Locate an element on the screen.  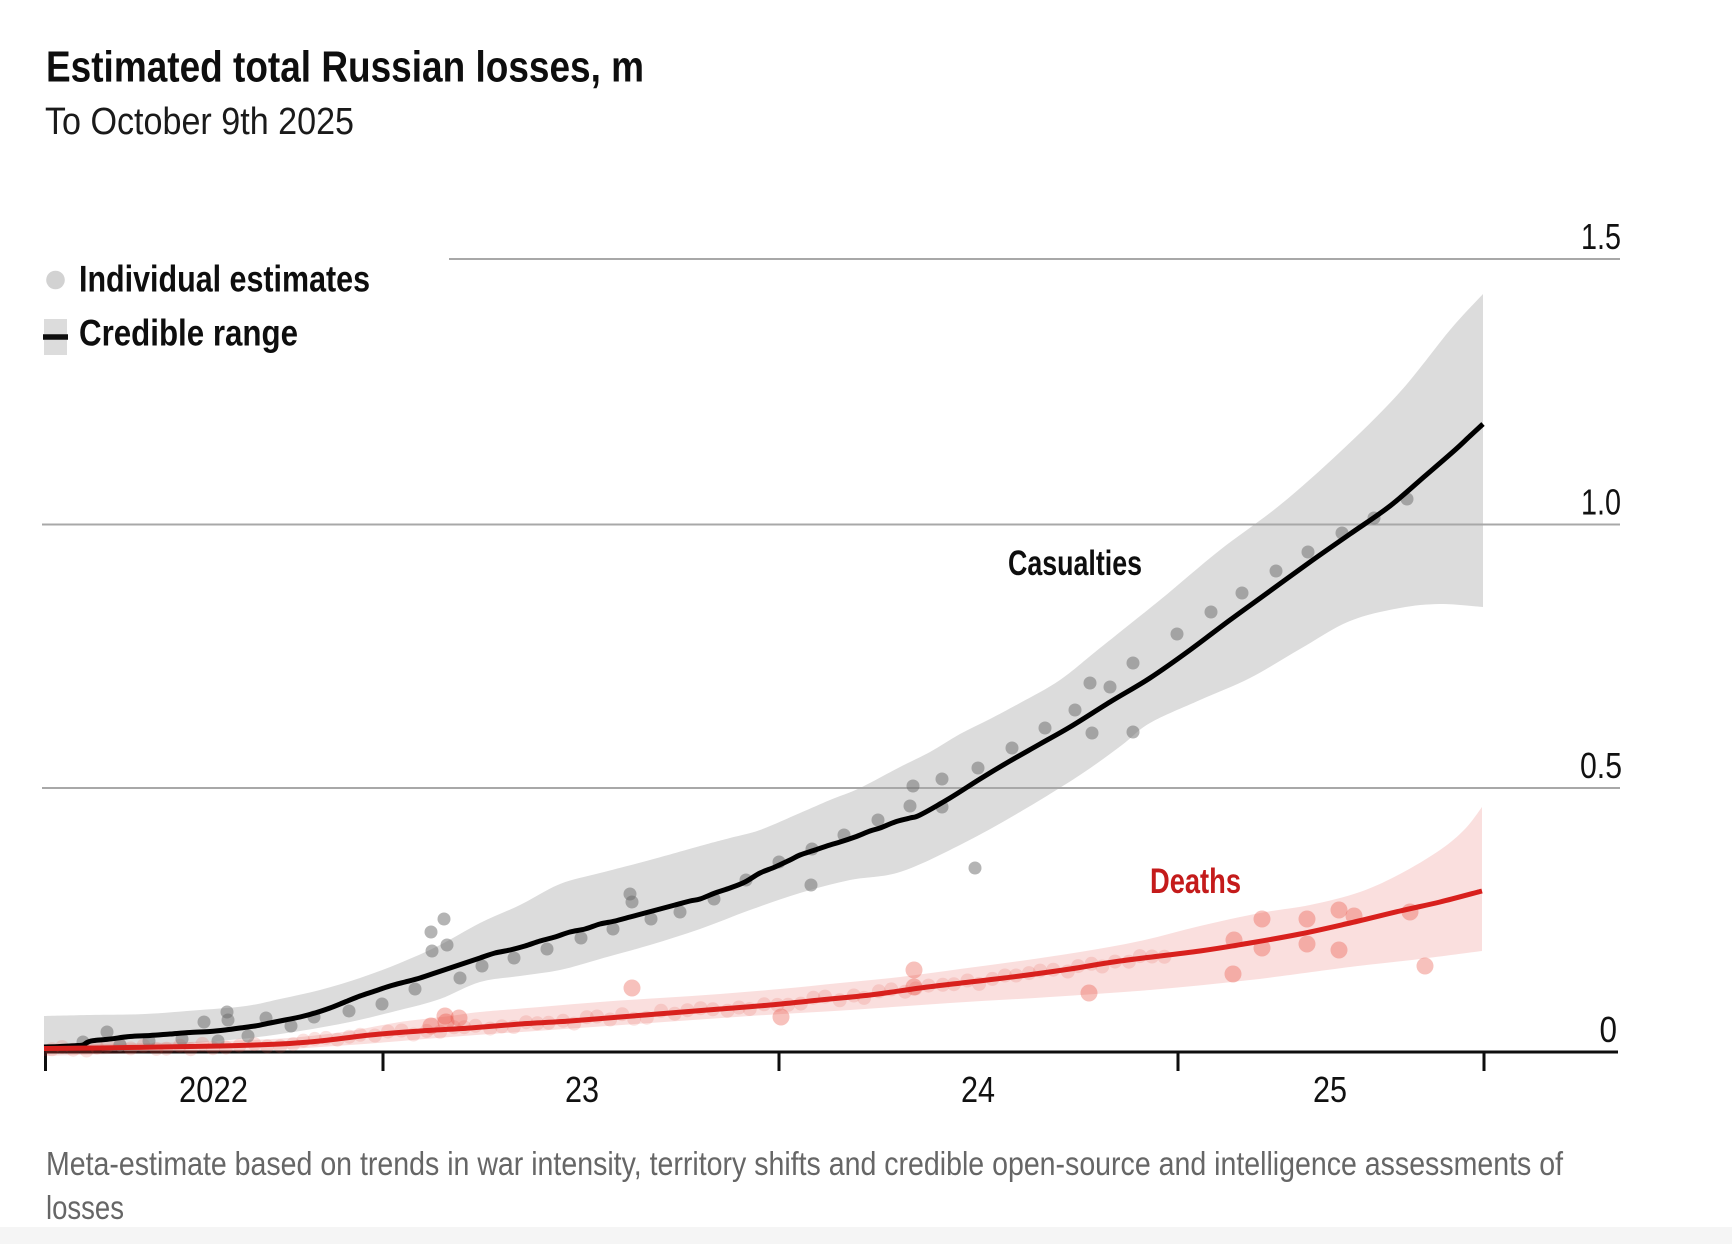
svg-text: 23 is located at coordinates (582, 1089).